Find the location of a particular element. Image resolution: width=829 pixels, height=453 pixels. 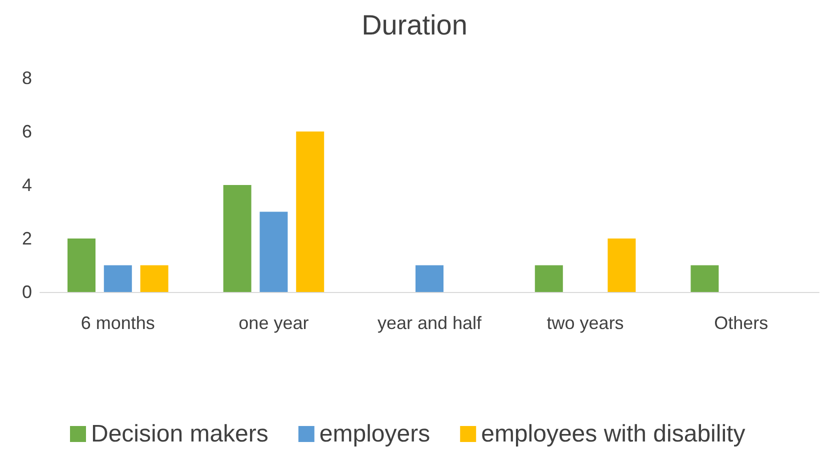

y-tick-label: 8 is located at coordinates (27, 78).